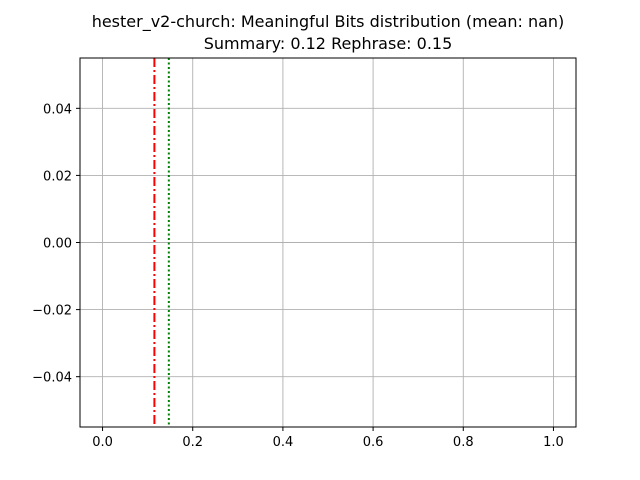 This screenshot has height=480, width=640. Describe the element at coordinates (52, 311) in the screenshot. I see `y-tick-label: −0.02` at that location.